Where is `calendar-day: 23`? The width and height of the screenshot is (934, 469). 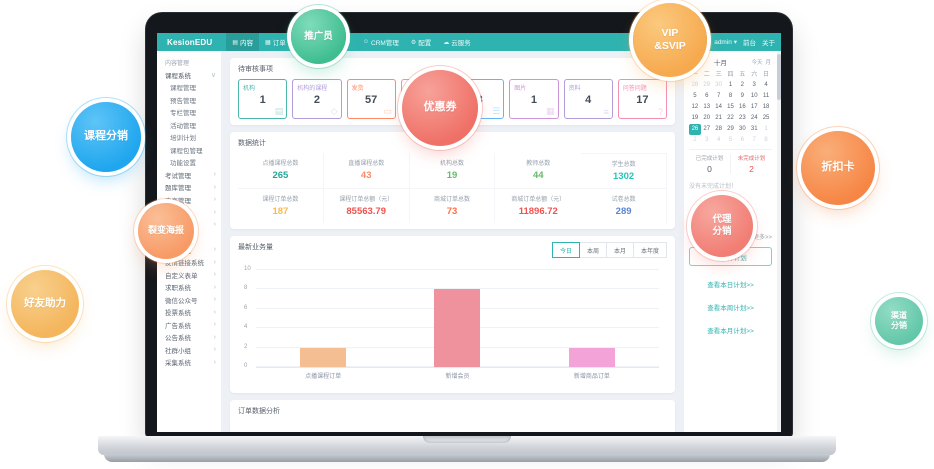
calendar-day: 23 is located at coordinates (742, 118).